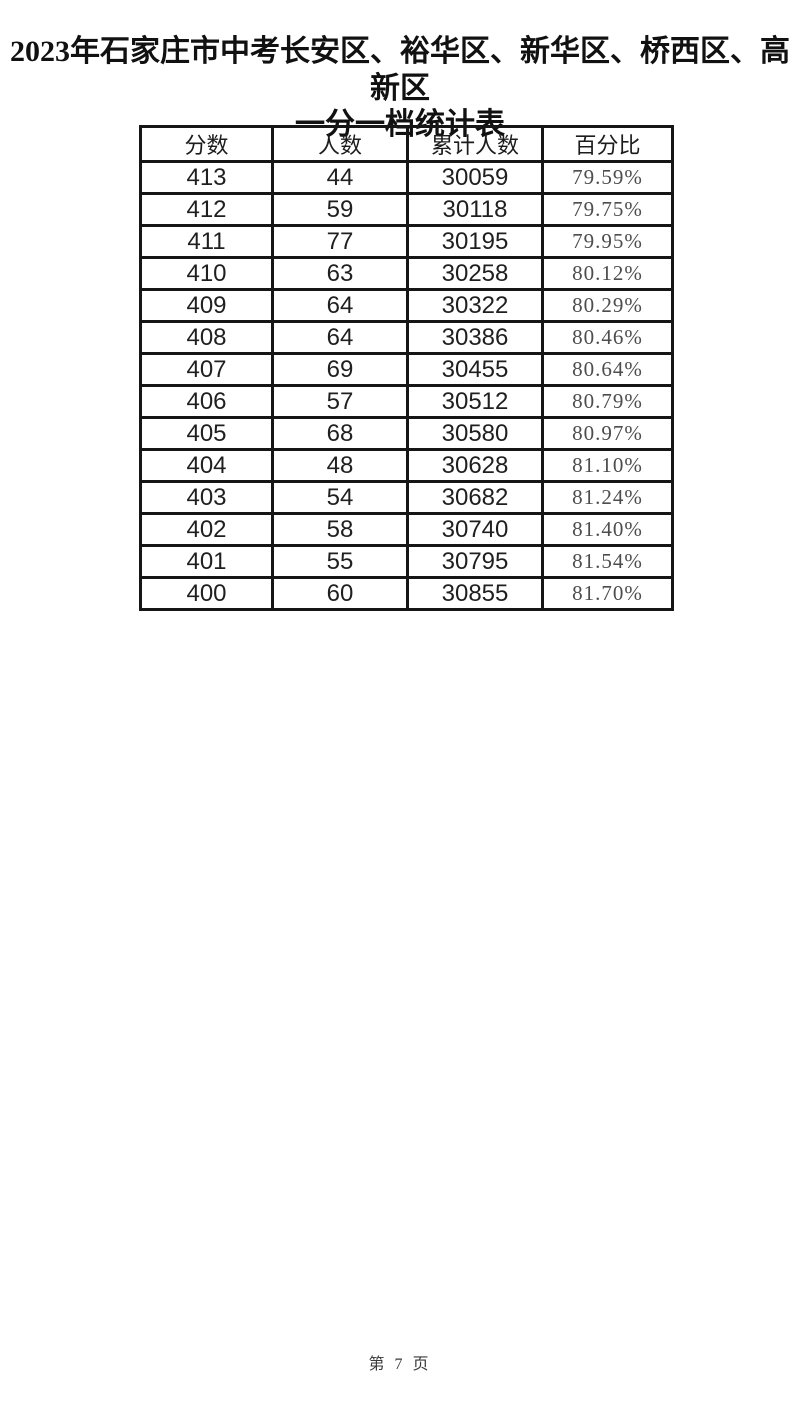 The height and width of the screenshot is (1418, 800). Describe the element at coordinates (607, 209) in the screenshot. I see `percent-cell: 79.75%` at that location.